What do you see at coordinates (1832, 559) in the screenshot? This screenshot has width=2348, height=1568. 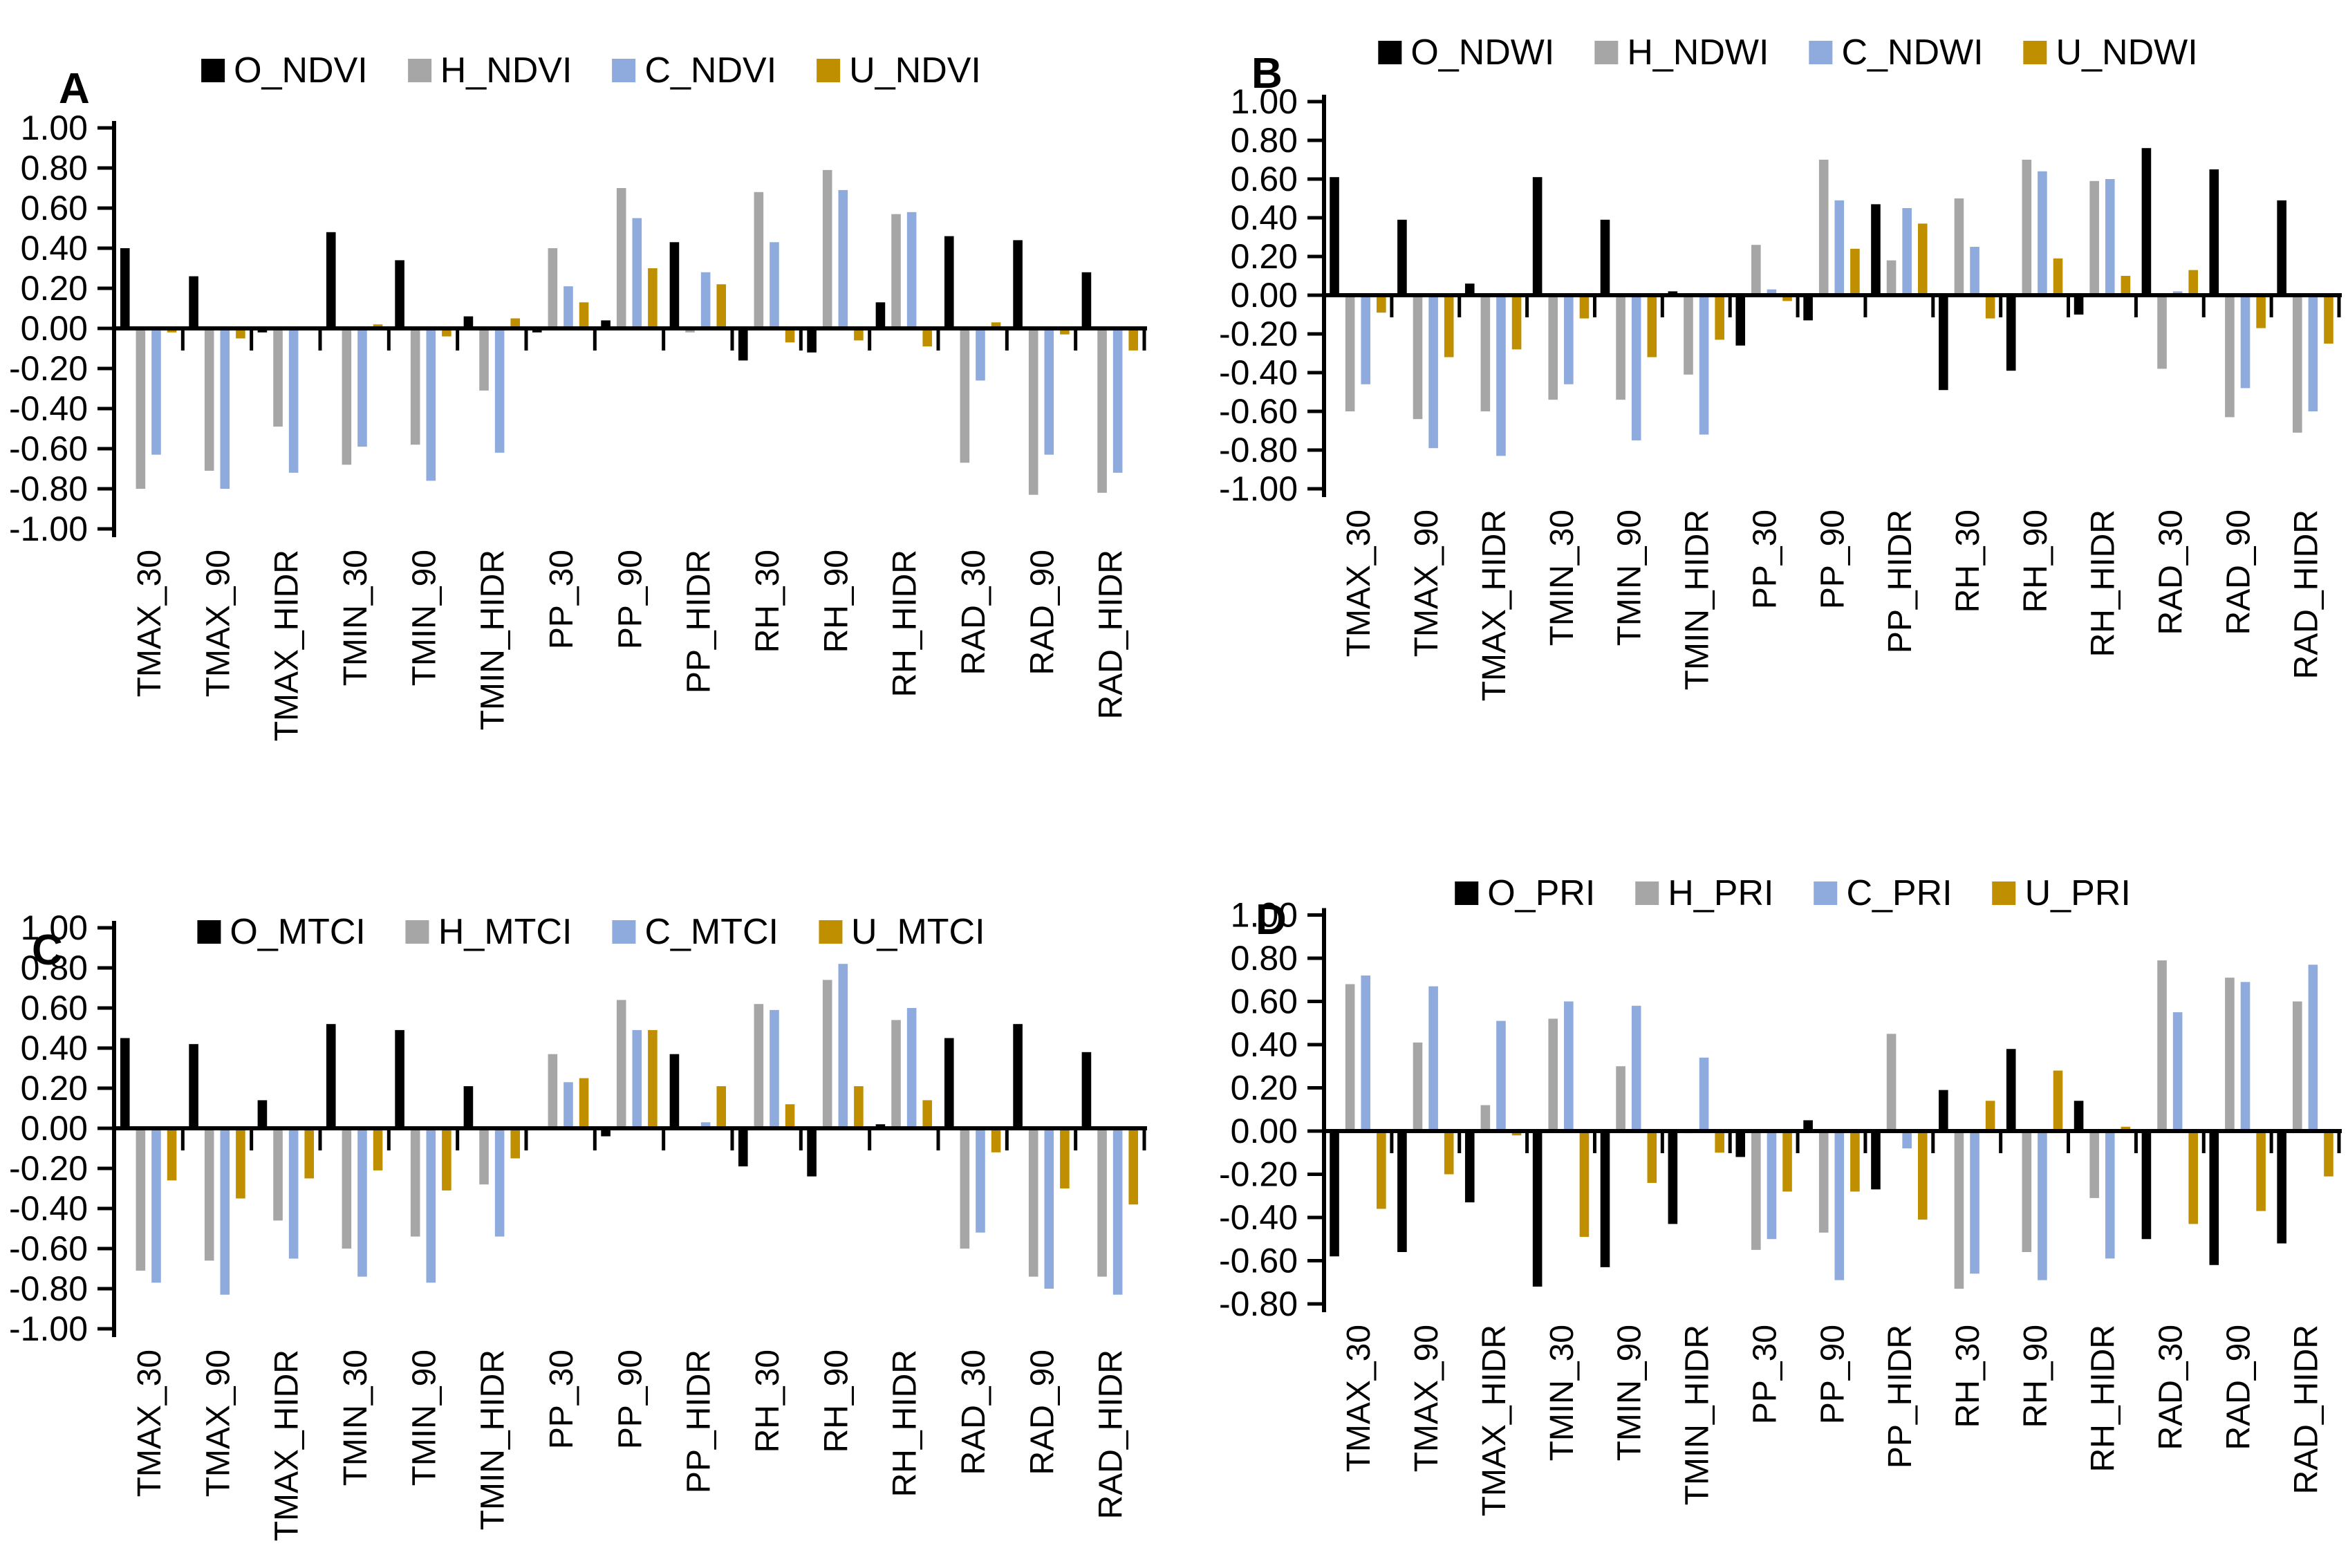 I see `x-category-label: PP_90` at bounding box center [1832, 559].